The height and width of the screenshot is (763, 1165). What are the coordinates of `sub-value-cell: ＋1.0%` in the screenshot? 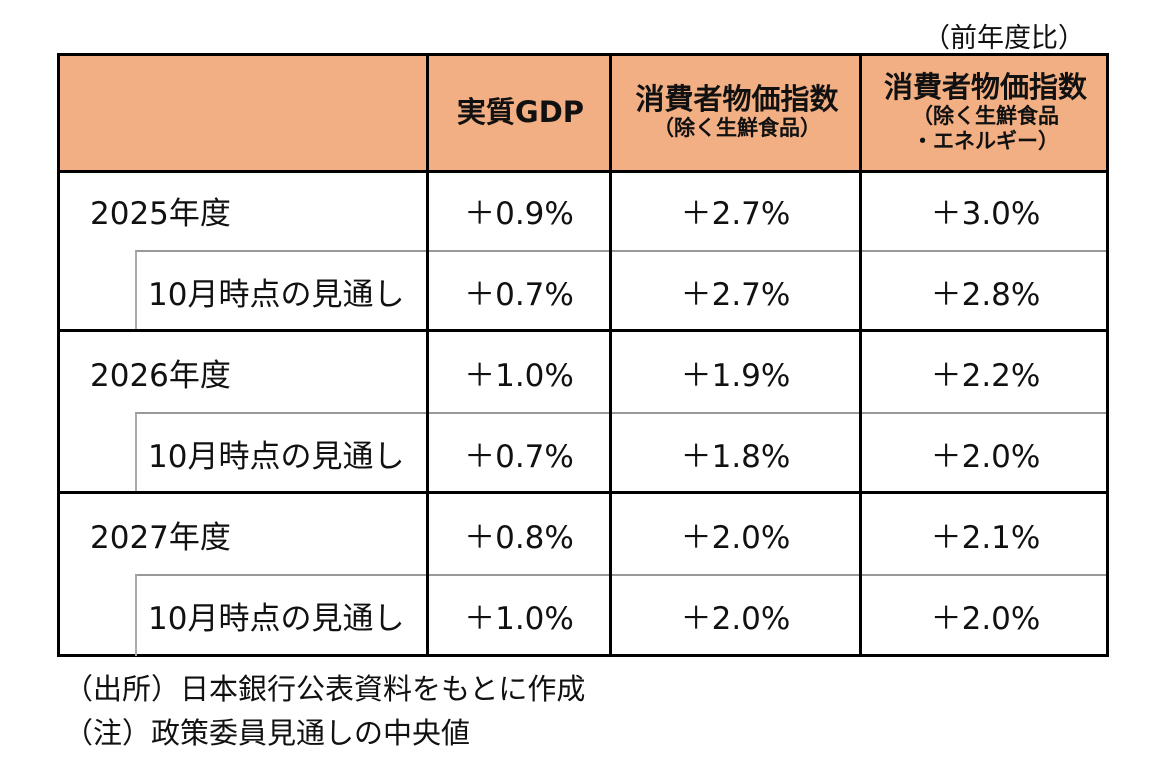 It's located at (519, 619).